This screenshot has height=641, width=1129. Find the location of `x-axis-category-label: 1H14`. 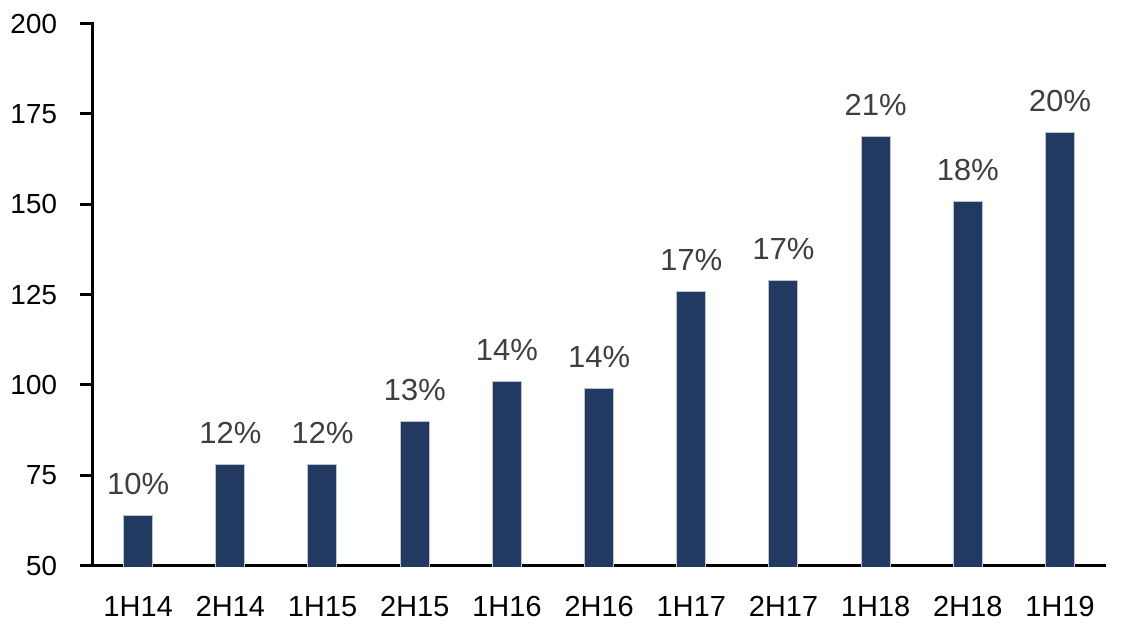

x-axis-category-label: 1H14 is located at coordinates (138, 607).